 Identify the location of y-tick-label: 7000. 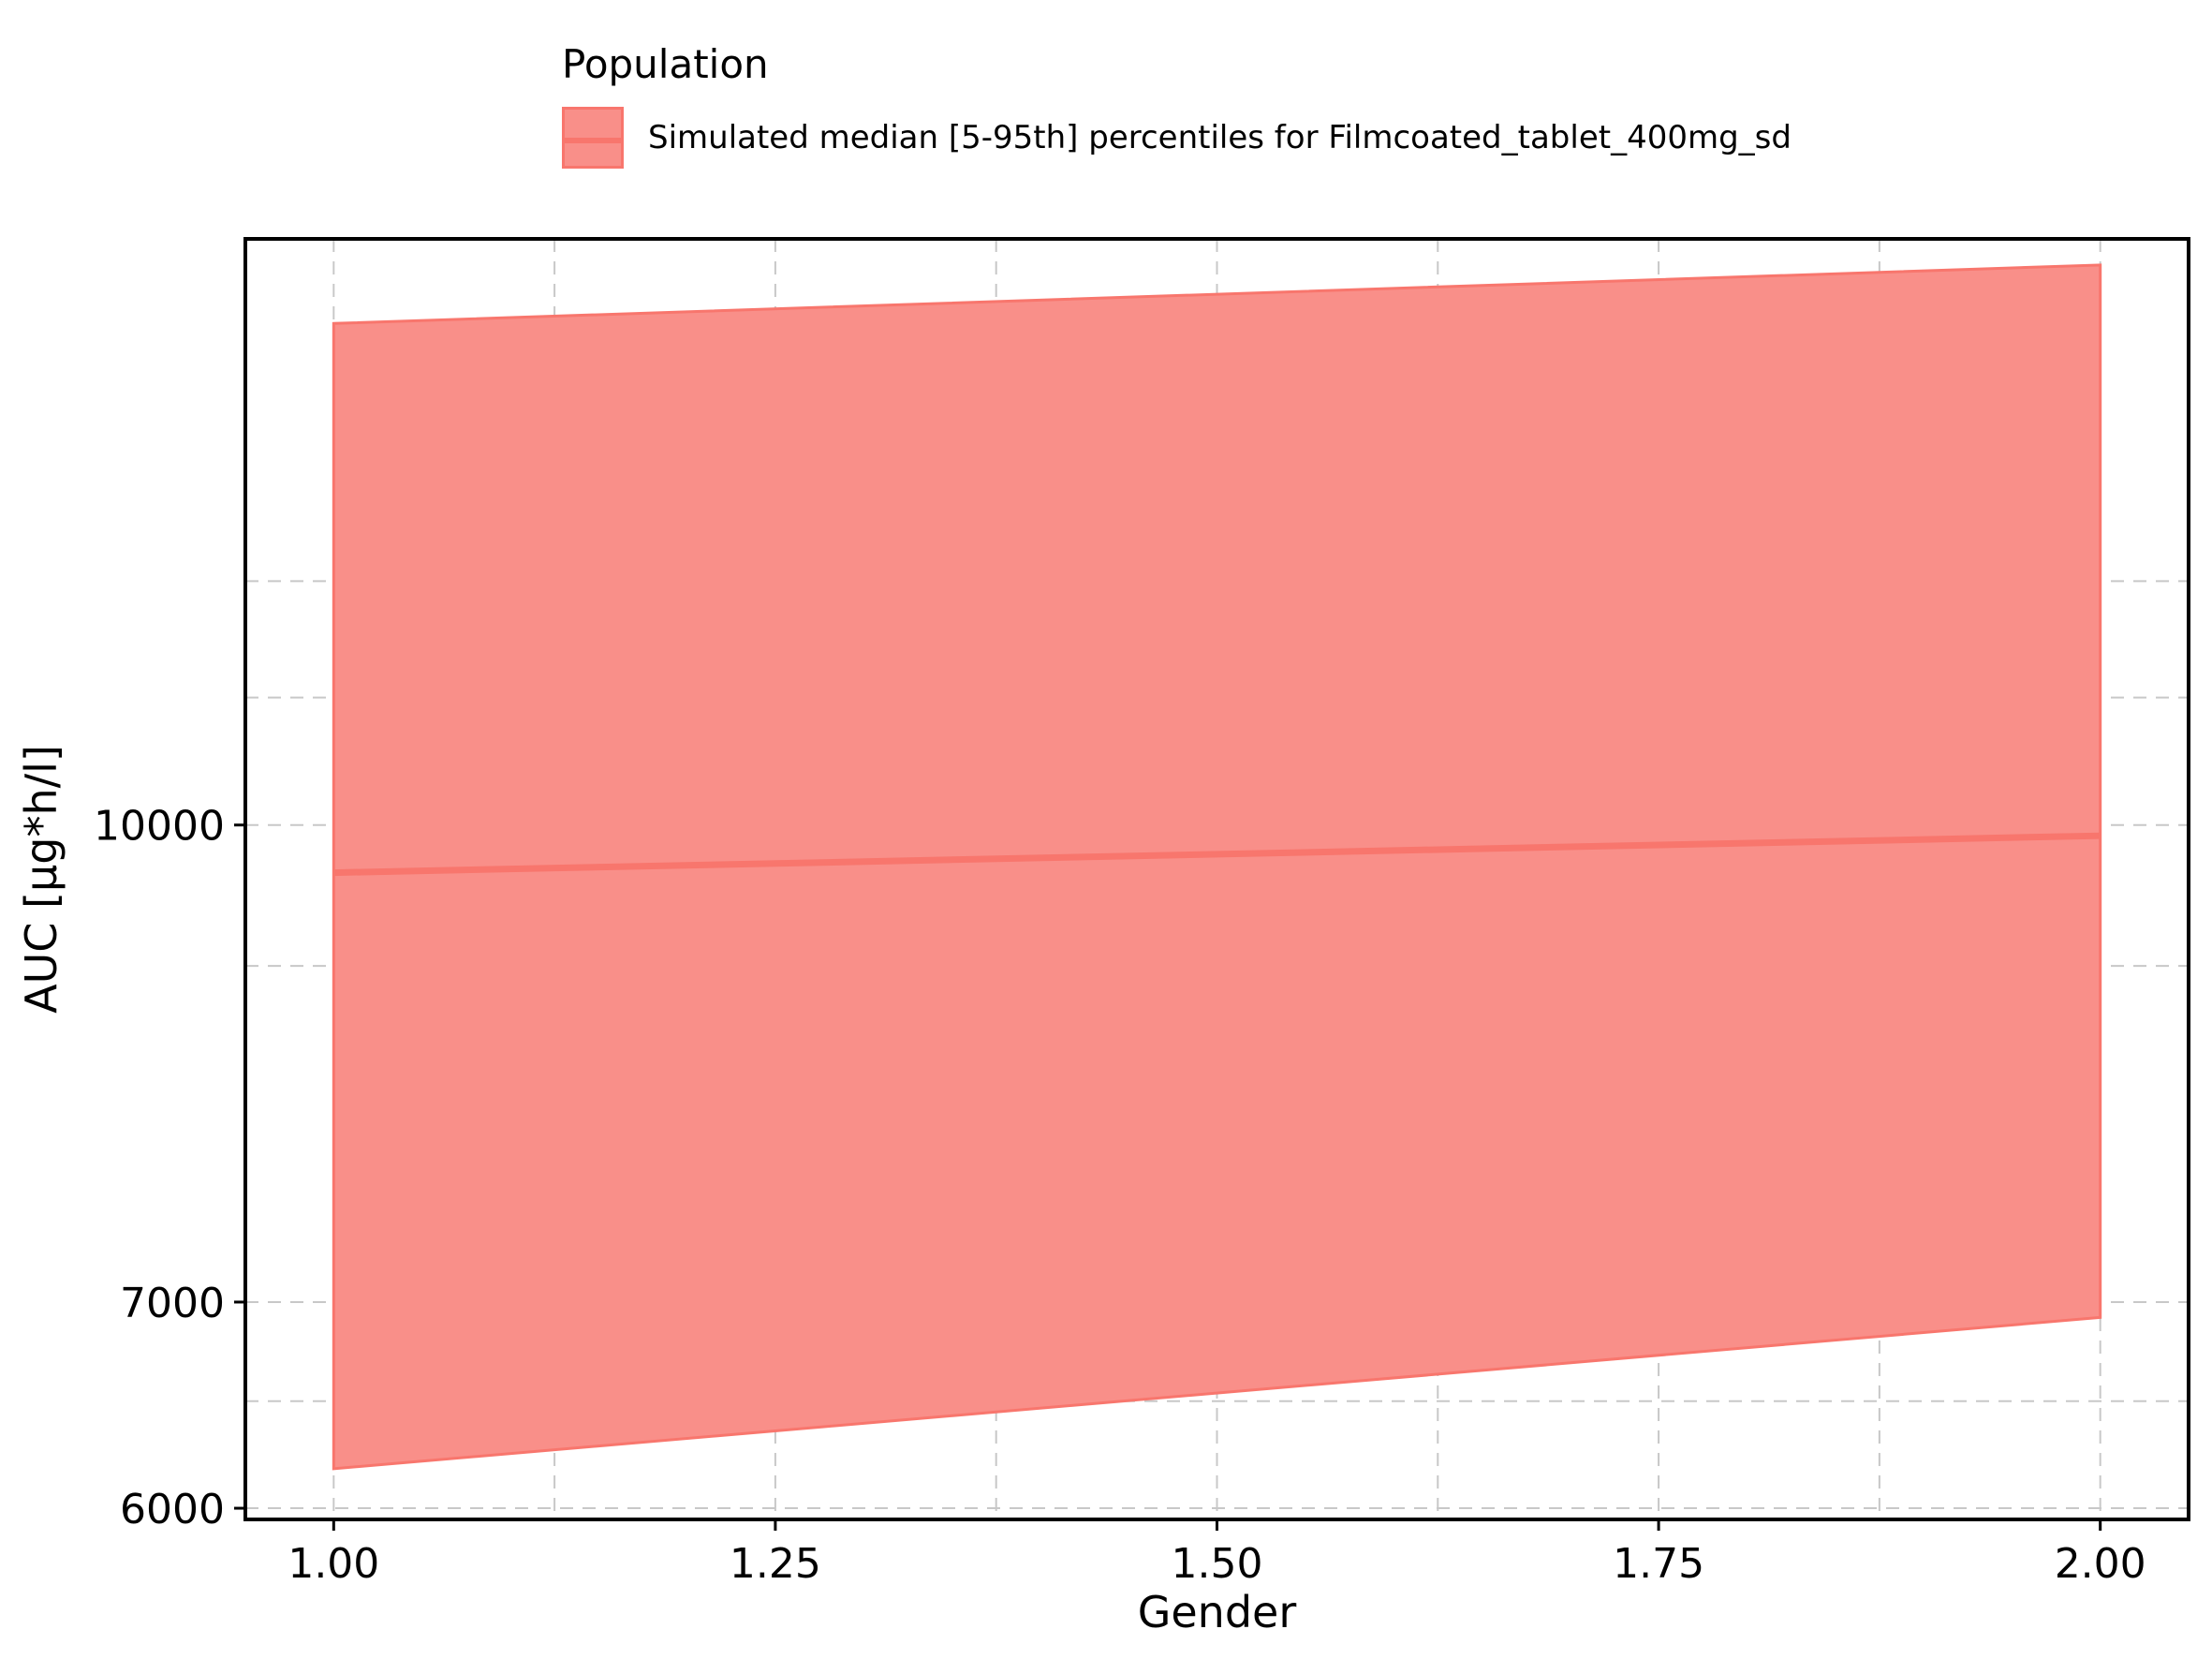
(172, 1303).